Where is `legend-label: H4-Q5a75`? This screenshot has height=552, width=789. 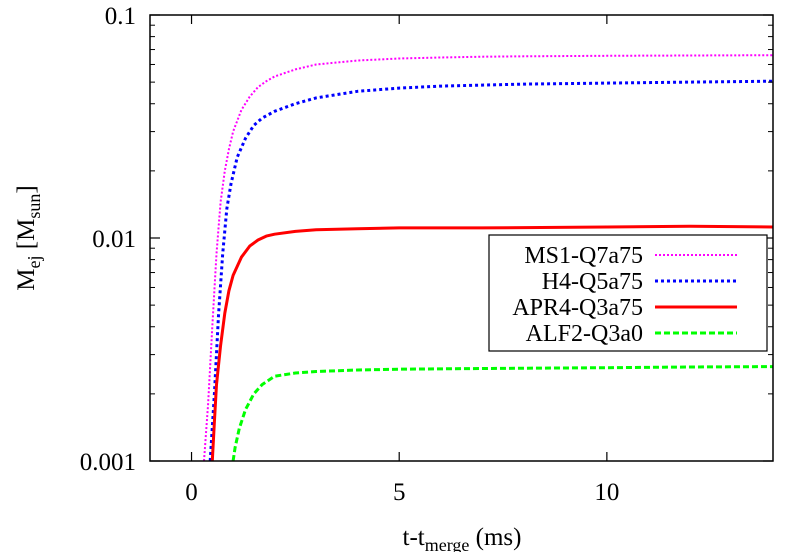
legend-label: H4-Q5a75 is located at coordinates (592, 282).